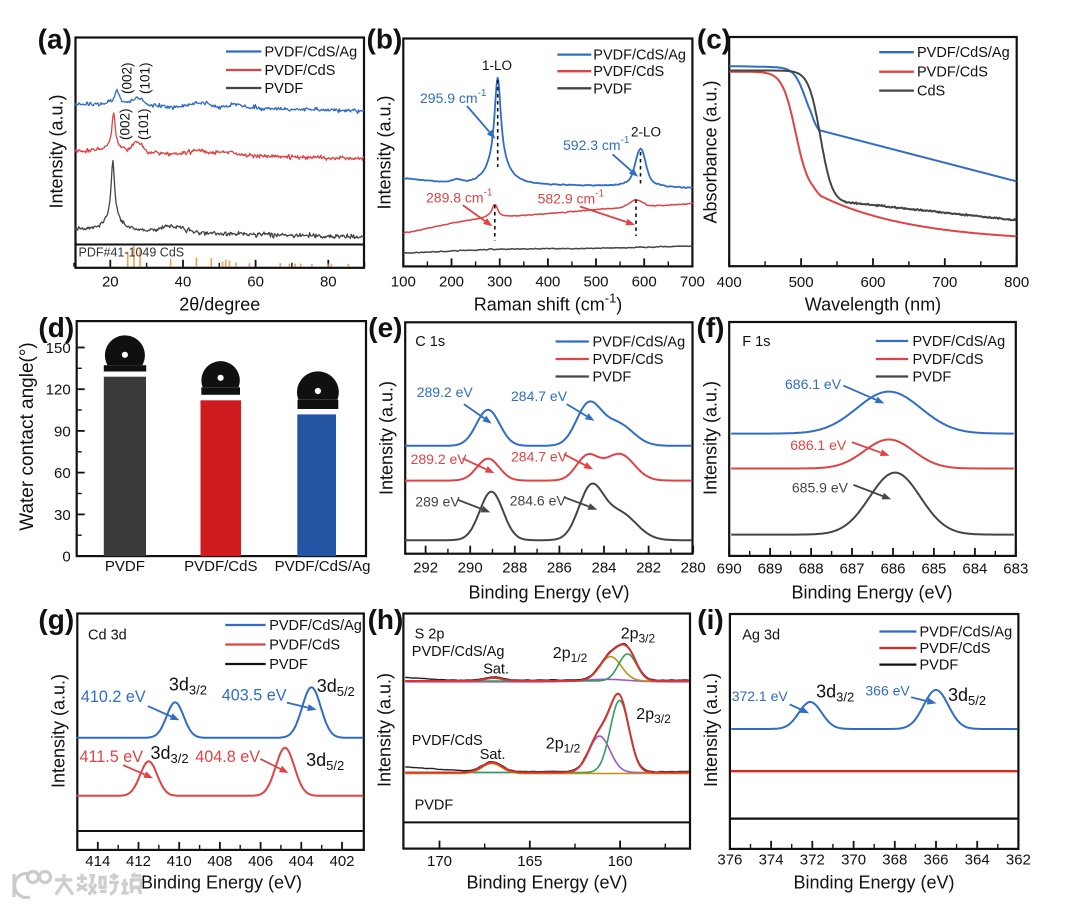  What do you see at coordinates (596, 144) in the screenshot?
I see `svg-text: 592.3 cm-1` at bounding box center [596, 144].